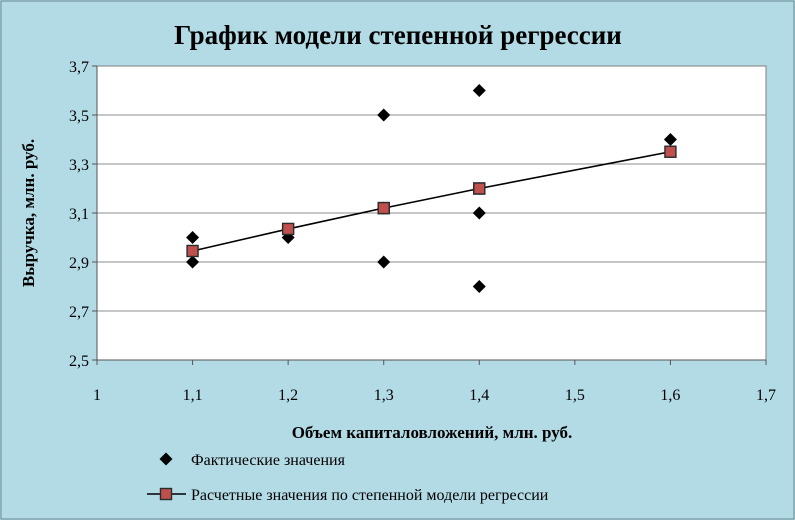 This screenshot has height=520, width=795. Describe the element at coordinates (79, 165) in the screenshot. I see `y-tick-label: 3,3` at that location.